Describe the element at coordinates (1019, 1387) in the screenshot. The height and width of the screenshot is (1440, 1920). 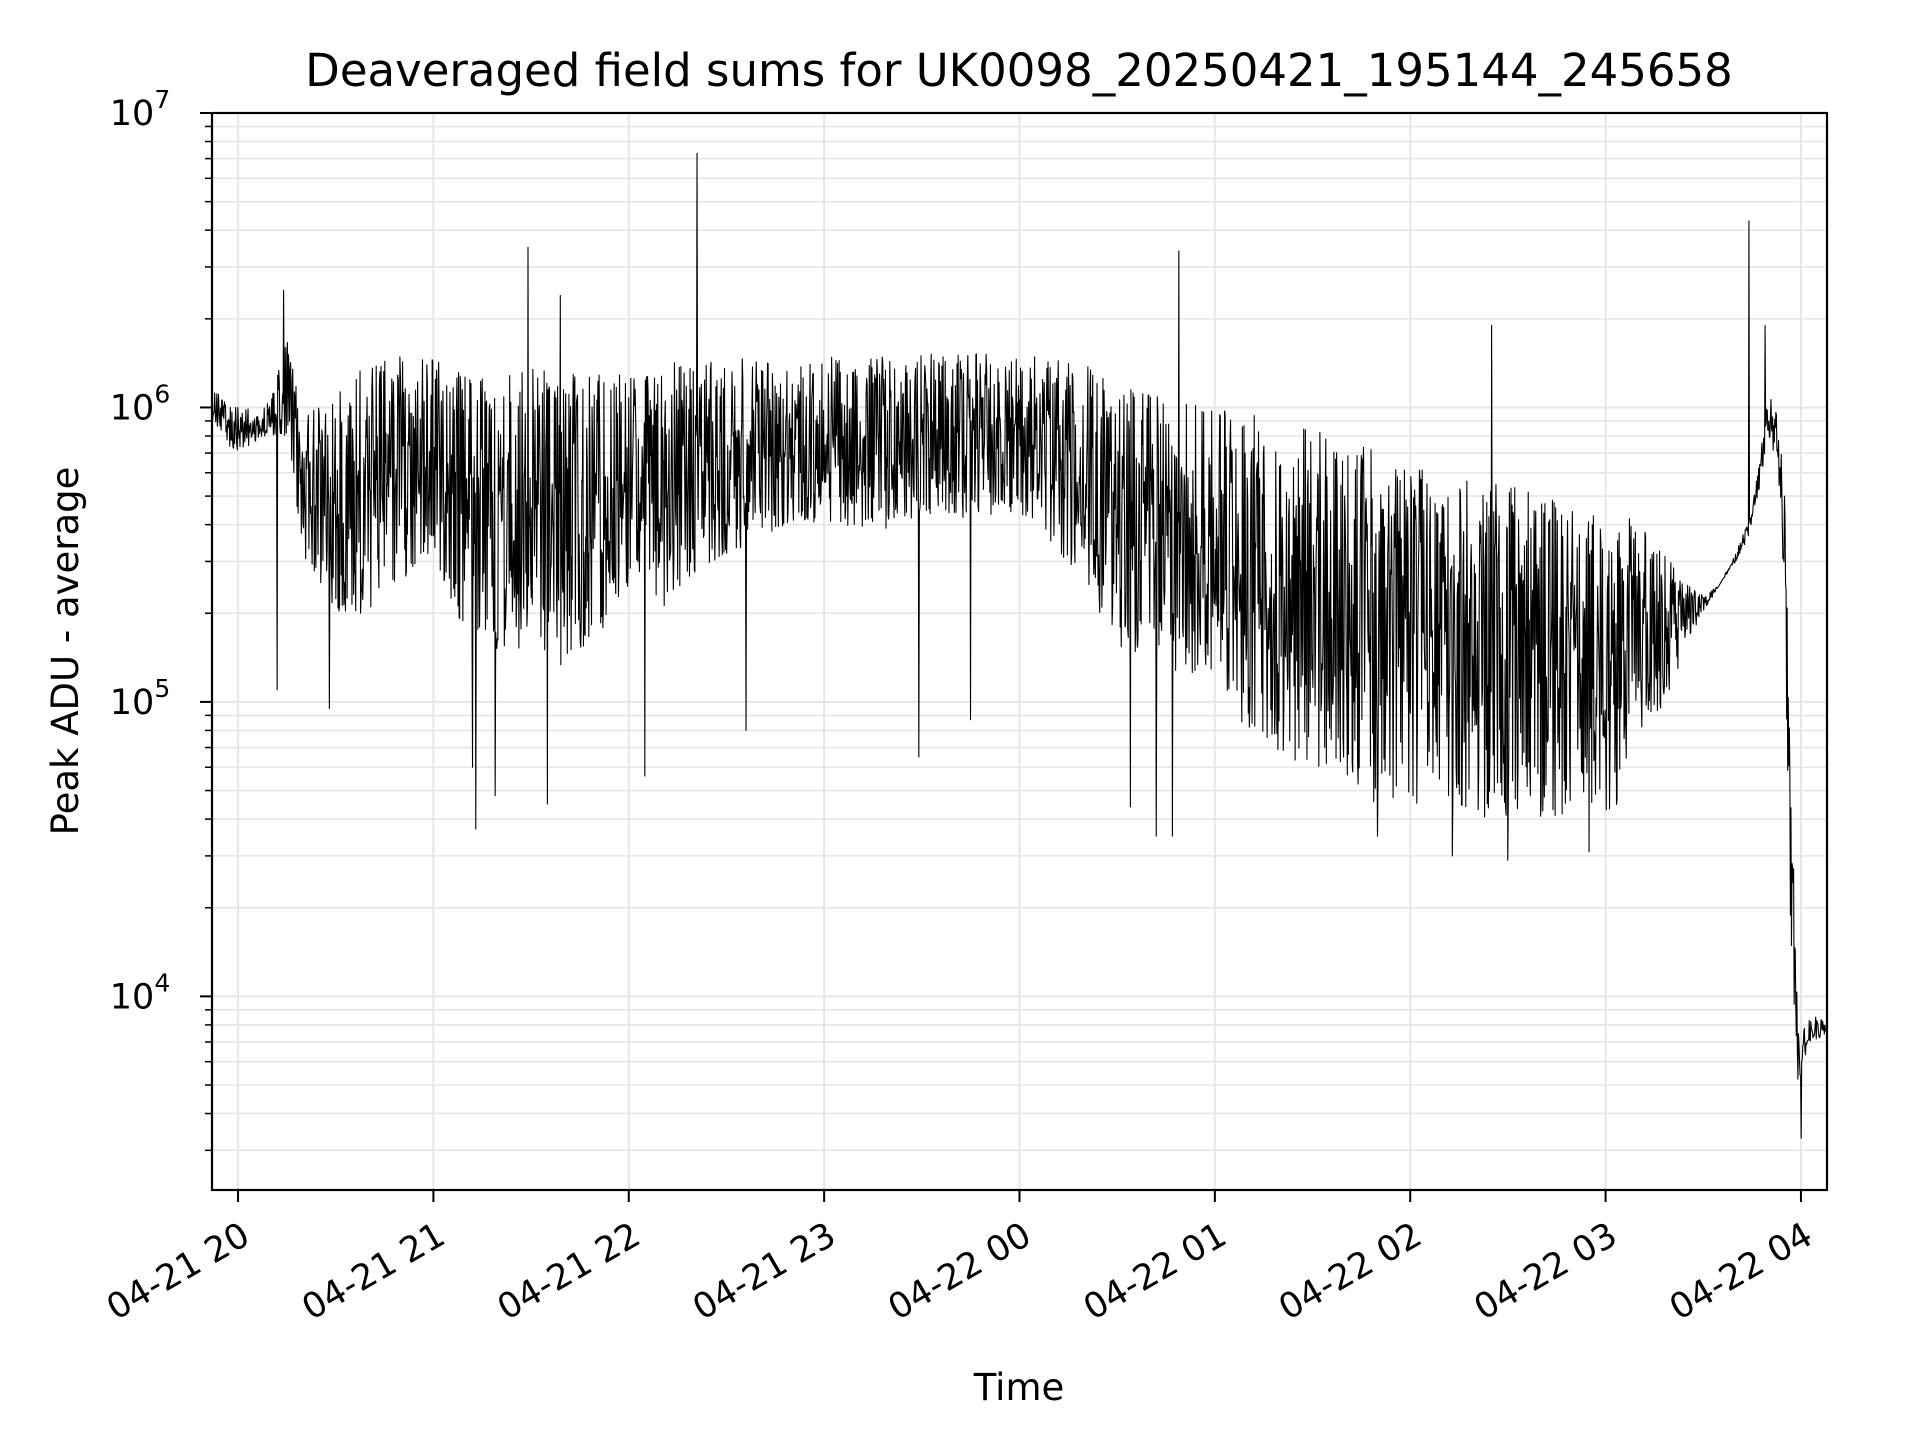
I see `x-axis-label: Time` at that location.